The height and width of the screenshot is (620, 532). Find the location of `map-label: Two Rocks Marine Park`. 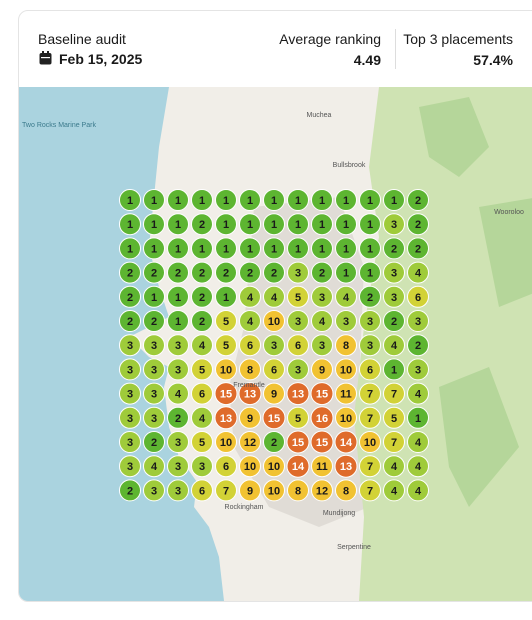

map-label: Two Rocks Marine Park is located at coordinates (59, 125).